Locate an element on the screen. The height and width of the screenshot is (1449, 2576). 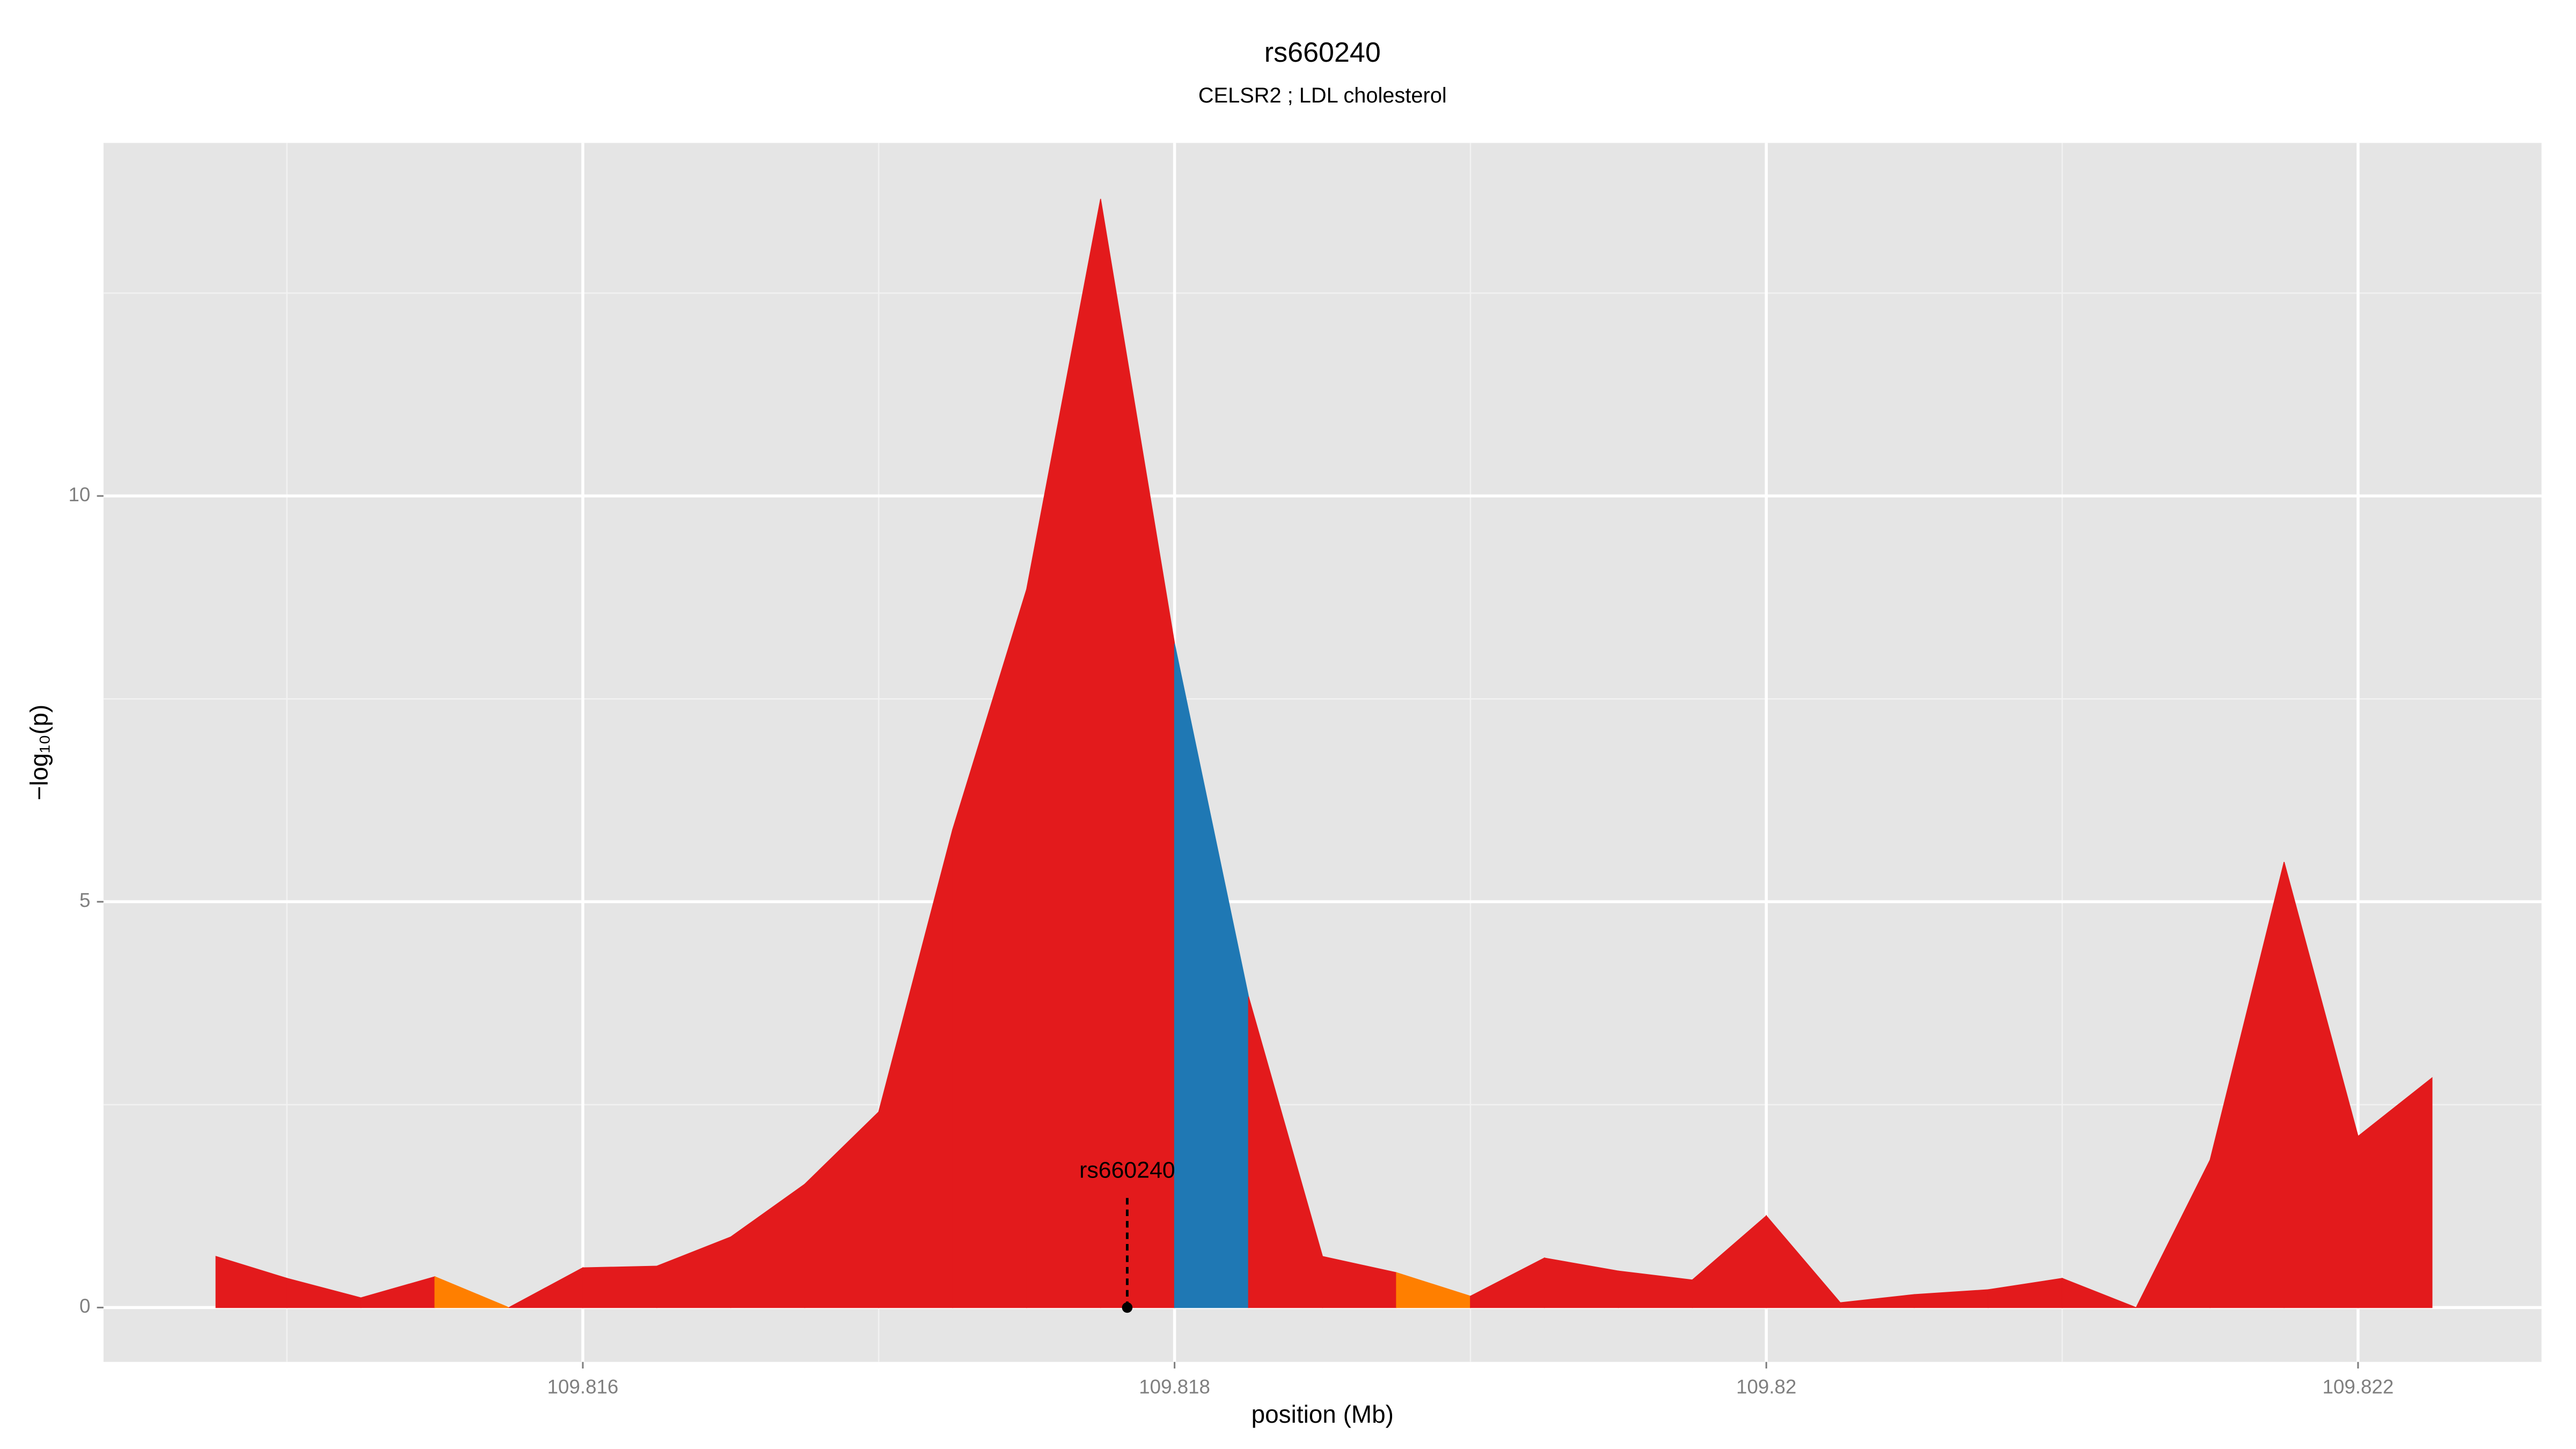
y-tick-label: 10 is located at coordinates (80, 495).